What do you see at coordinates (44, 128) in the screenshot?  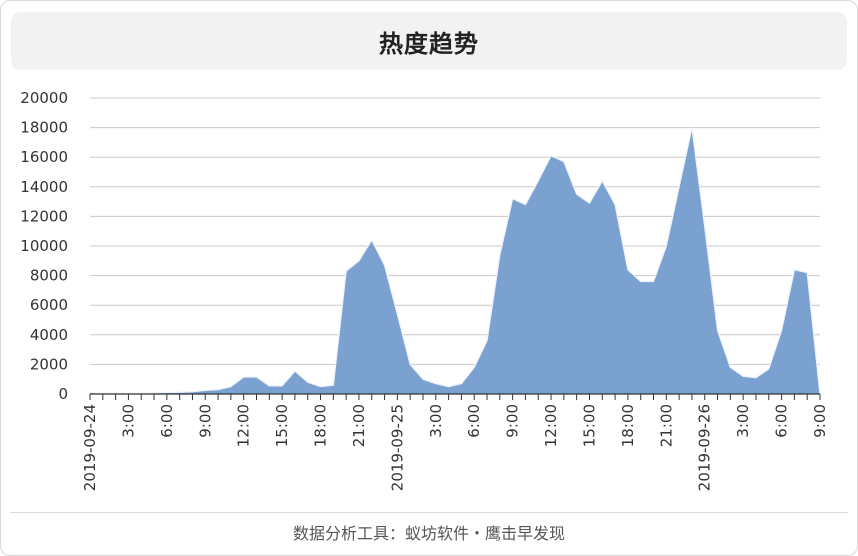 I see `y-tick-label: 18000` at bounding box center [44, 128].